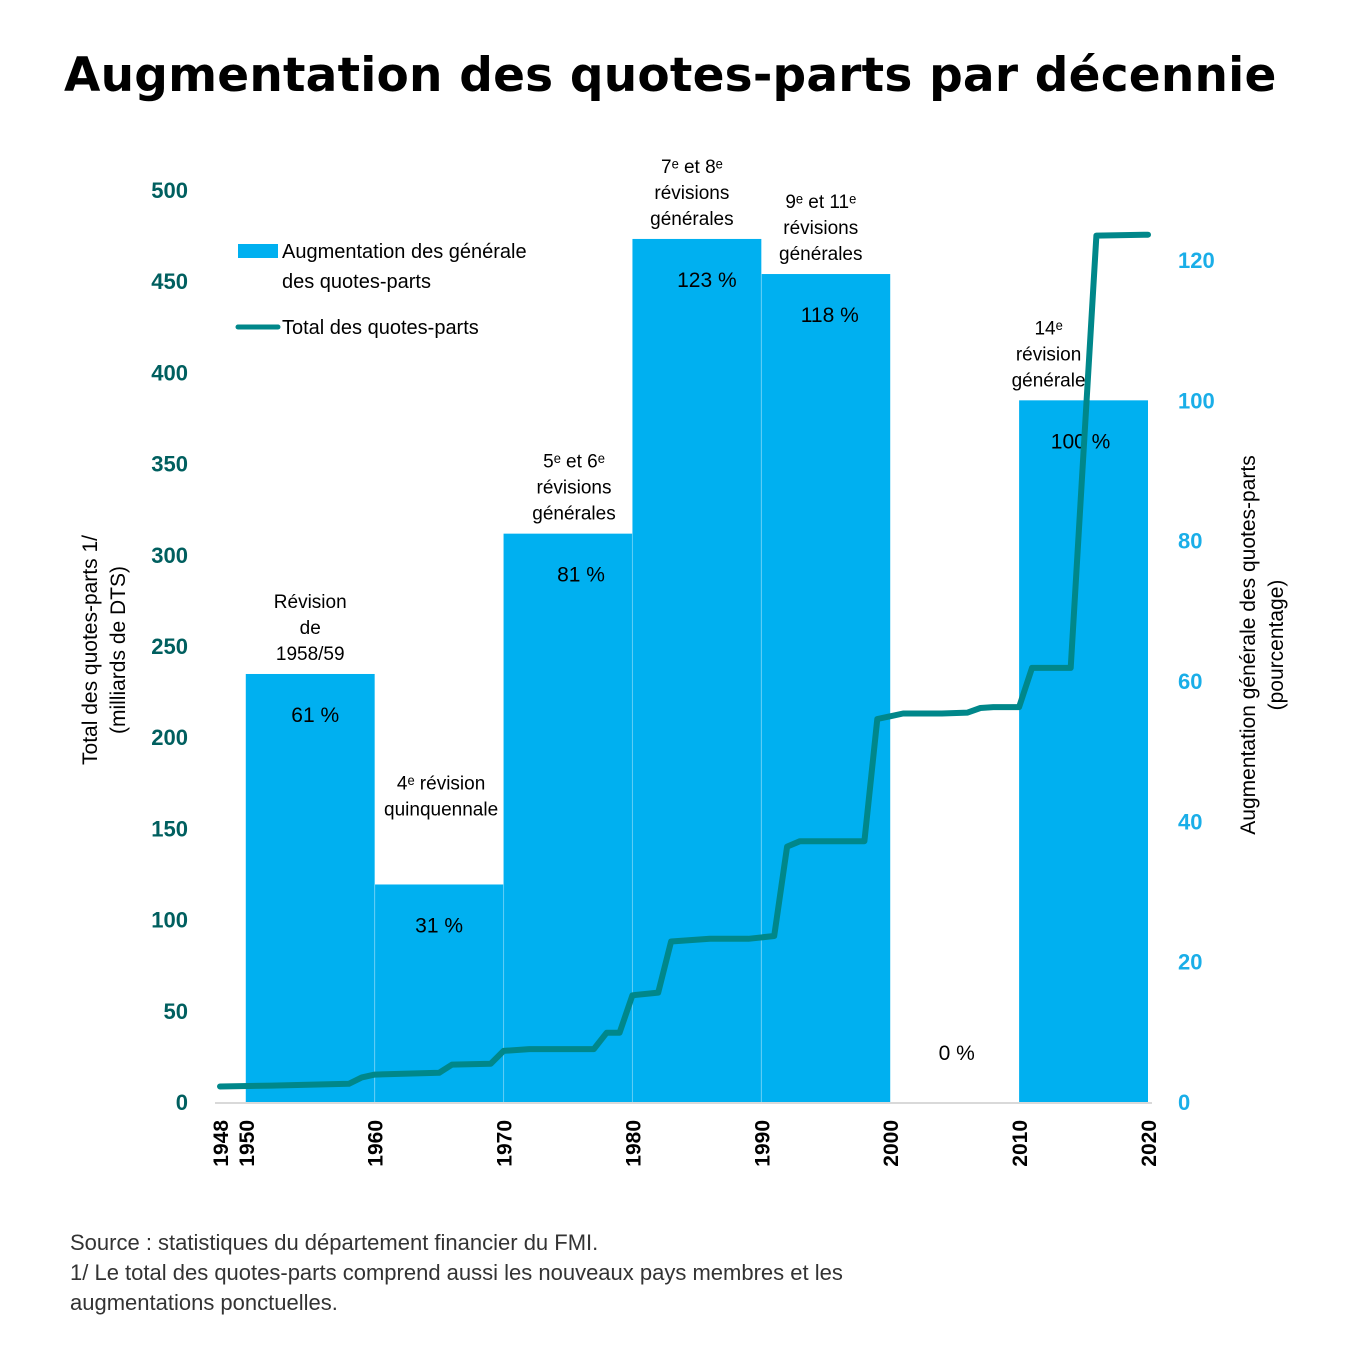 This screenshot has width=1355, height=1355. What do you see at coordinates (581, 575) in the screenshot?
I see `bar-value-label: 81 %` at bounding box center [581, 575].